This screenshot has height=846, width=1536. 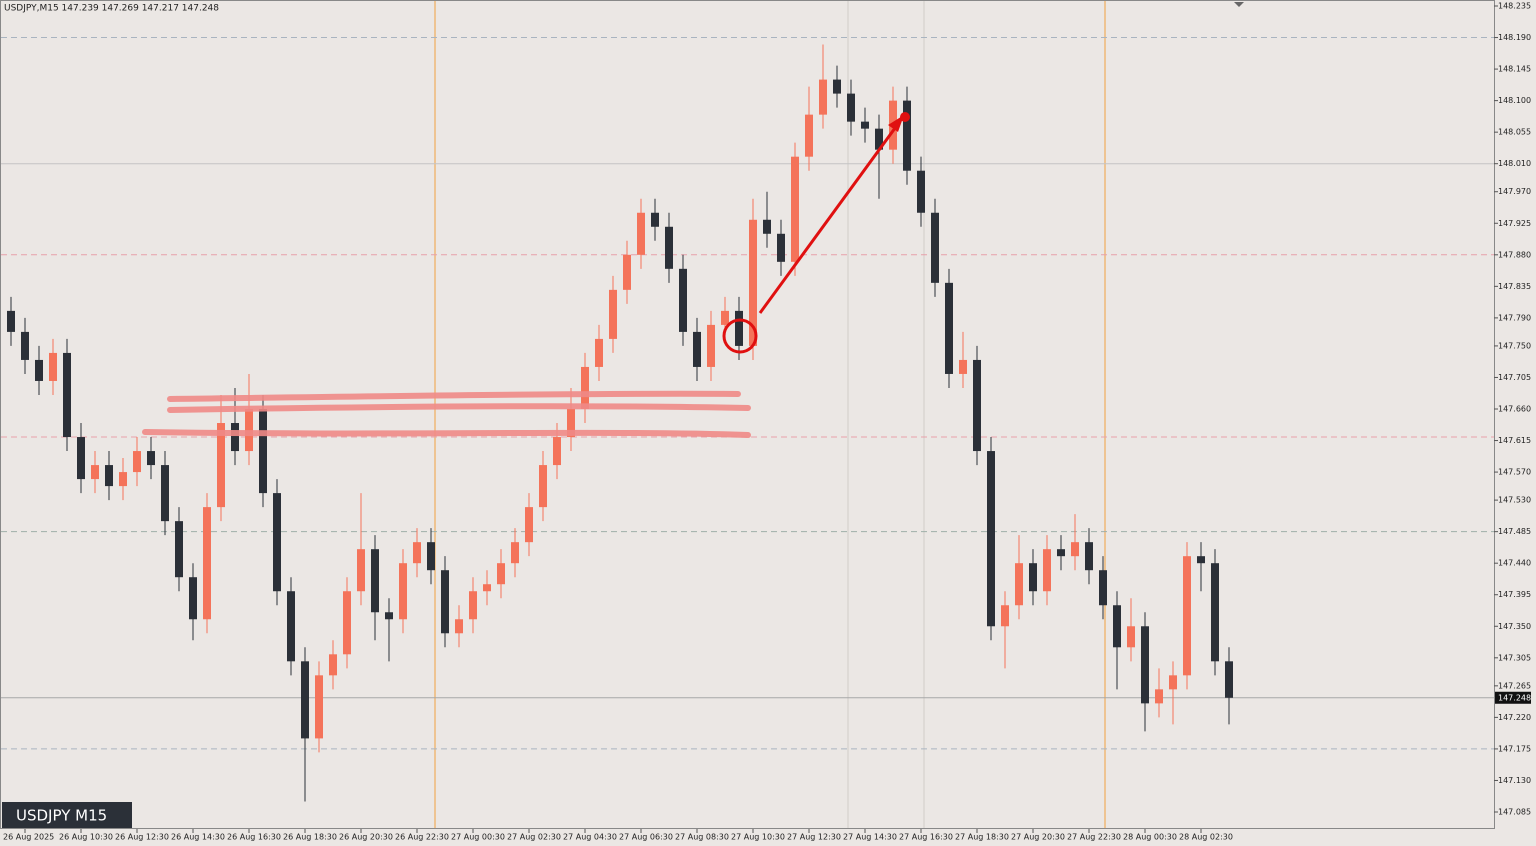 What do you see at coordinates (1514, 191) in the screenshot?
I see `y-tick-label: 147.970` at bounding box center [1514, 191].